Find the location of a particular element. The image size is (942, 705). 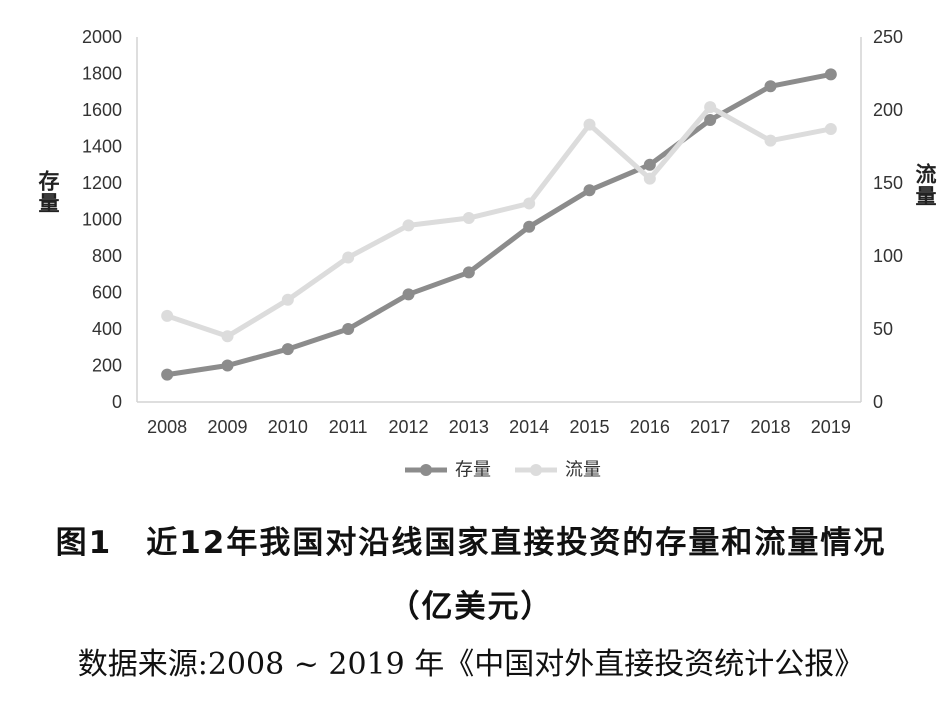

x-axis-tick-label: 2010 is located at coordinates (288, 427).